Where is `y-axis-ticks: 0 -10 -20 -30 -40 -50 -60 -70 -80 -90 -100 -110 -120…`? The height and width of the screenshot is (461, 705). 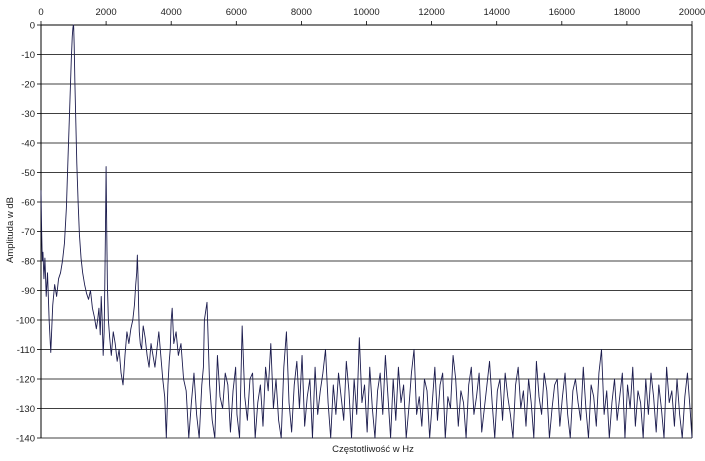 y-axis-ticks: 0 -10 -20 -30 -40 -50 -60 -70 -80 -90 -100 -110 -120… is located at coordinates (28, 233).